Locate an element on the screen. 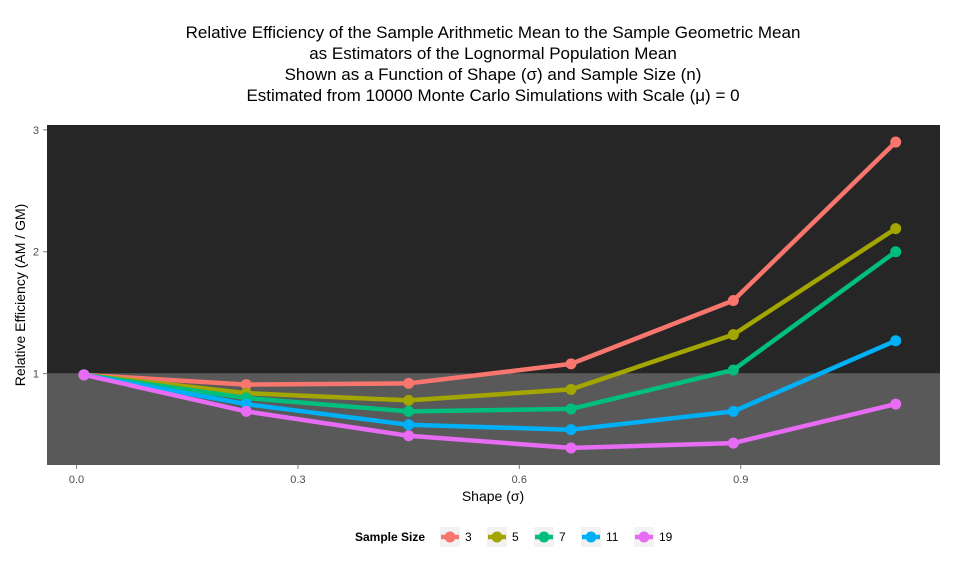 Image resolution: width=960 pixels, height=581 pixels. legend-label-7: 7 is located at coordinates (562, 537).